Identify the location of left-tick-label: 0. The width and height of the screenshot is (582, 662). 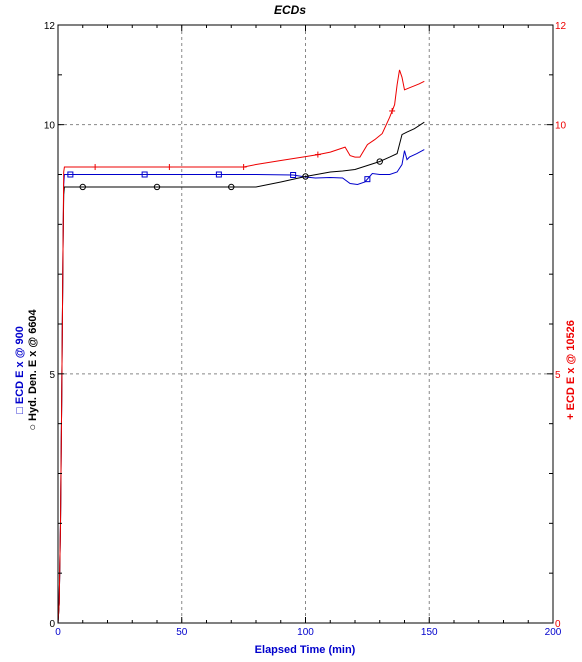
(52, 624).